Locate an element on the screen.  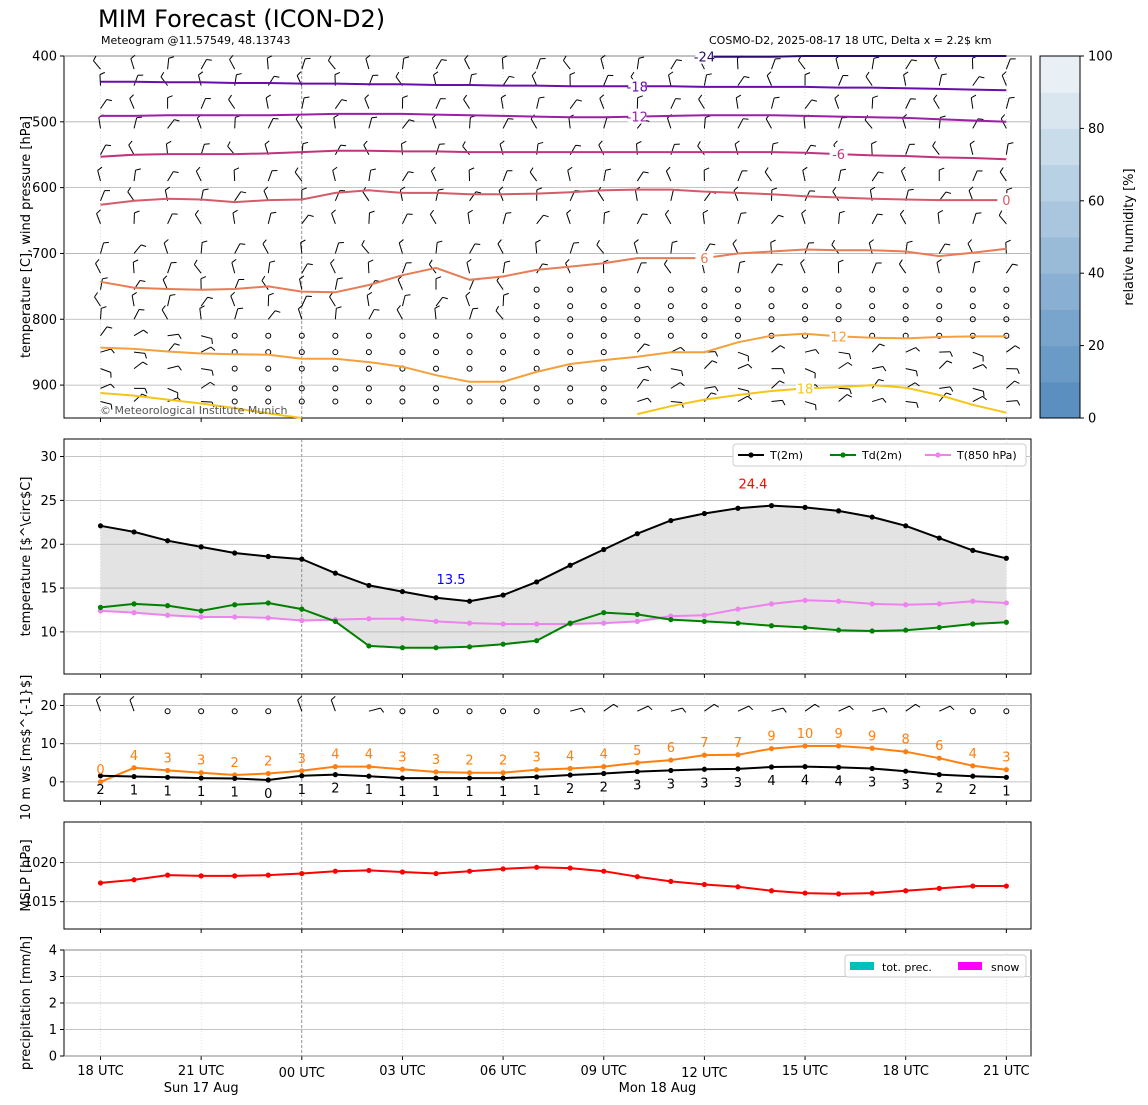
legend-entry-label: Td(2m) is located at coordinates (881, 455).